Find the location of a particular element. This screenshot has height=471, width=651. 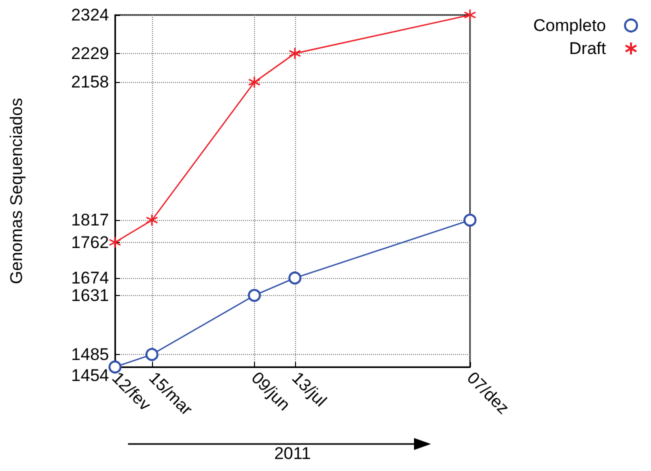

y-tick-label: 1817 is located at coordinates (90, 220).